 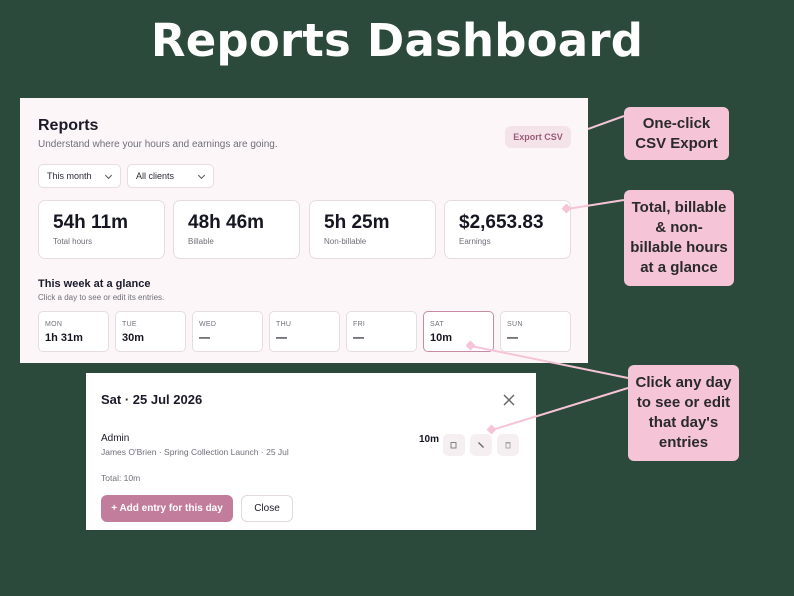 I want to click on close-icon, so click(x=509, y=400).